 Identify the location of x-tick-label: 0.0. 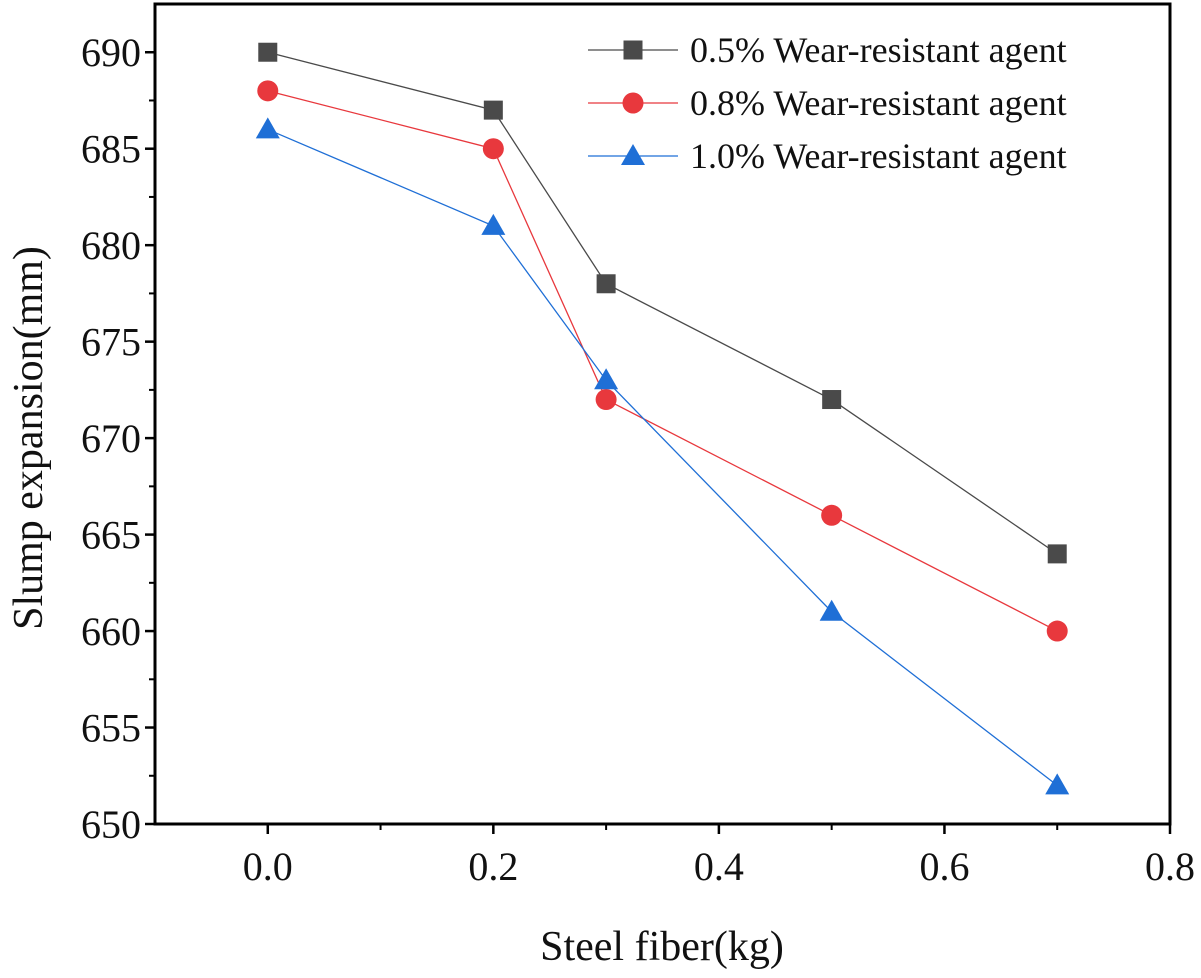
(268, 866).